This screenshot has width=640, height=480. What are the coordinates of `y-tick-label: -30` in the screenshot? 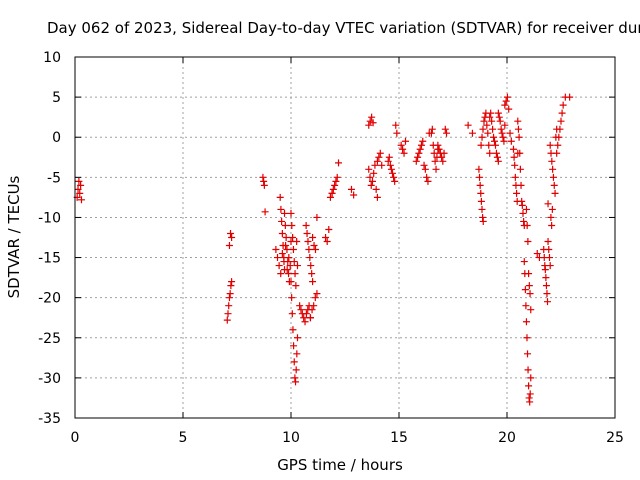 It's located at (49, 379).